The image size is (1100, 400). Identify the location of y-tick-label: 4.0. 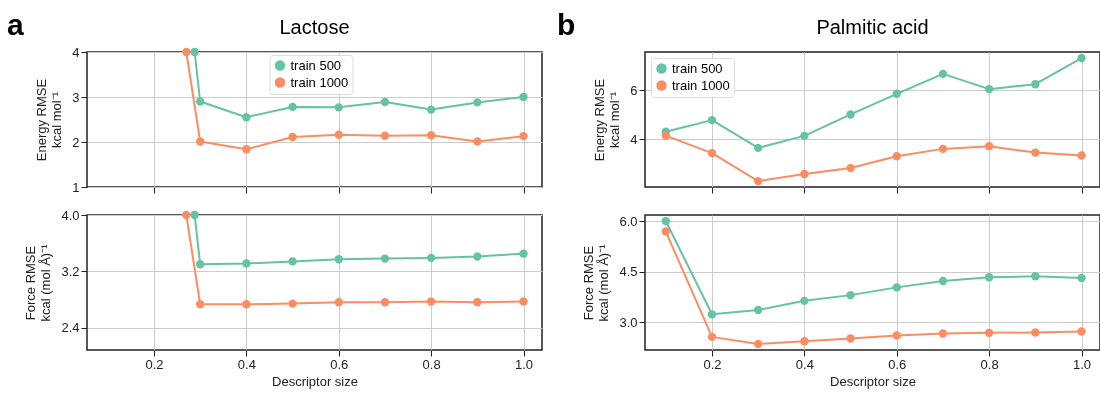
(70, 215).